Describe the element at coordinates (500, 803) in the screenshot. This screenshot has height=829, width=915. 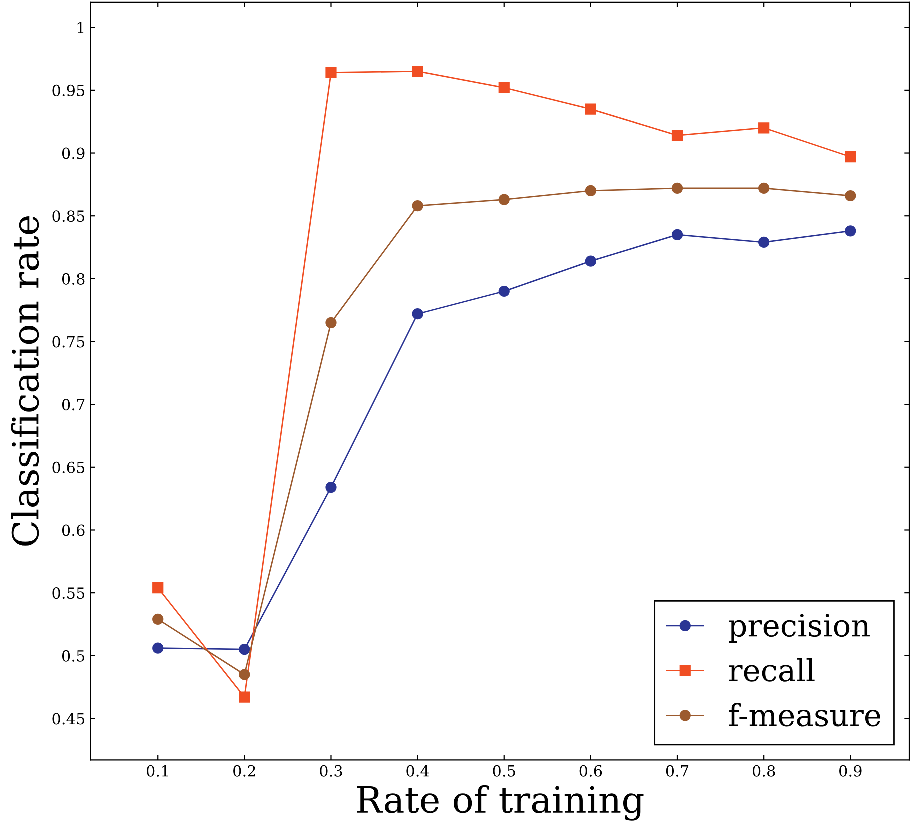
I see `x-axis-title: Rate of training` at that location.